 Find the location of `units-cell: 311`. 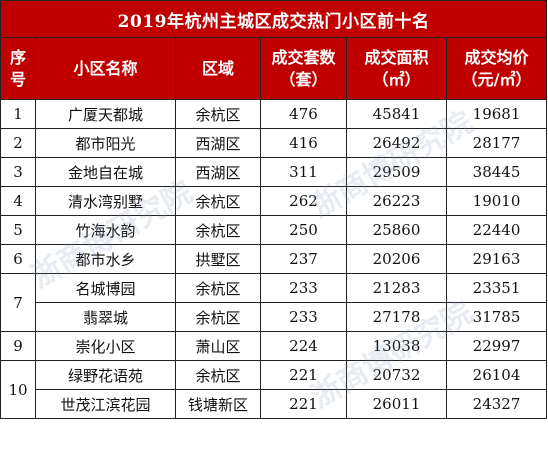

units-cell: 311 is located at coordinates (303, 172).